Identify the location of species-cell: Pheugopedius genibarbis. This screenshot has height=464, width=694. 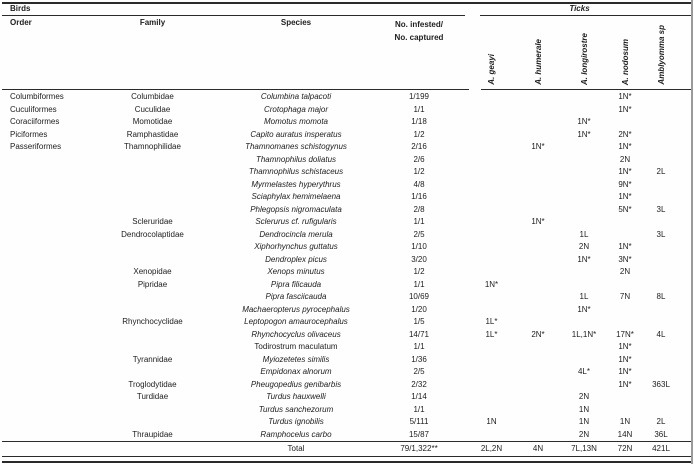
(296, 384).